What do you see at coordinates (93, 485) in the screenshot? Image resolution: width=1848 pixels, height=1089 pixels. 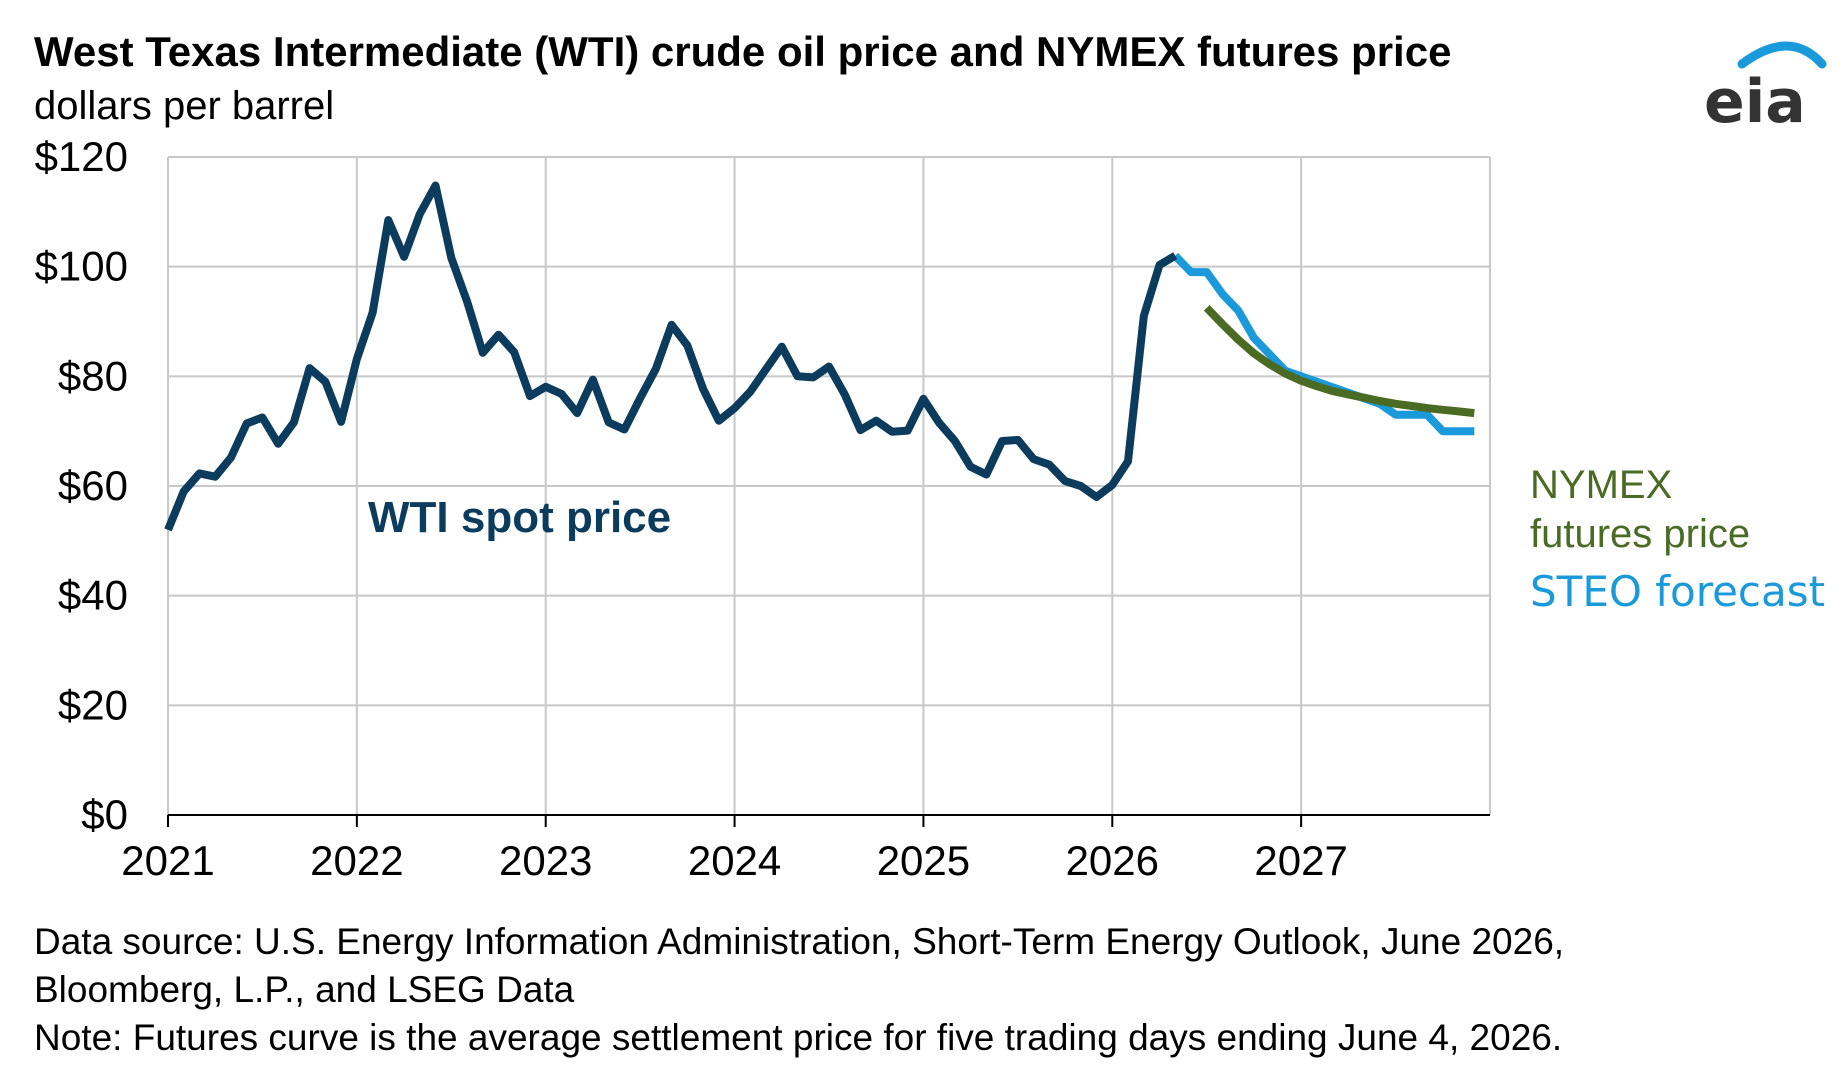 I see `y-tick-label: $60` at bounding box center [93, 485].